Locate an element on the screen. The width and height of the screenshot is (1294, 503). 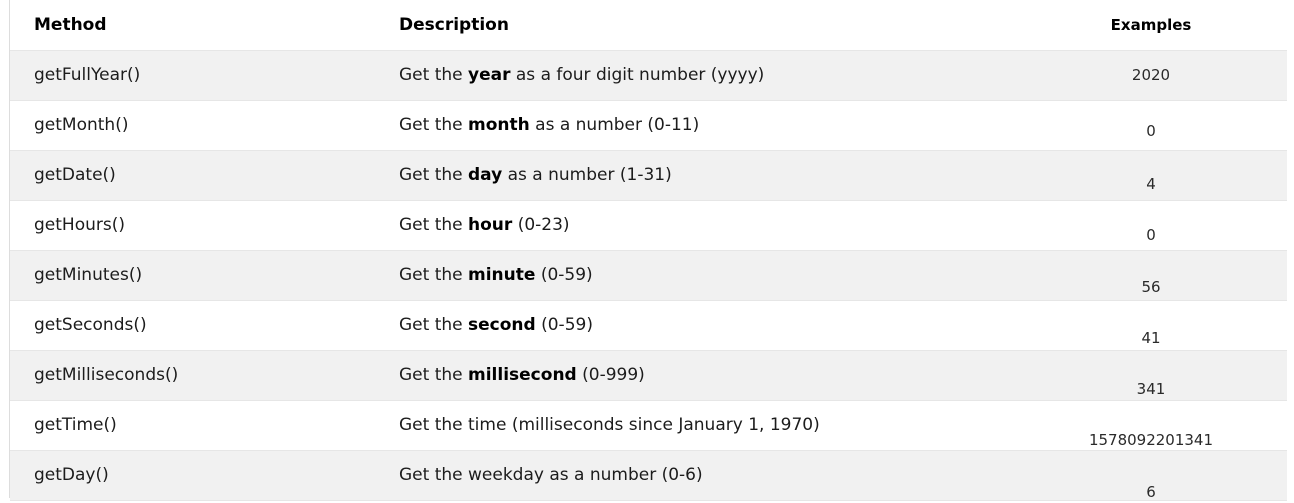
cell-example: 4 is located at coordinates (1151, 175).